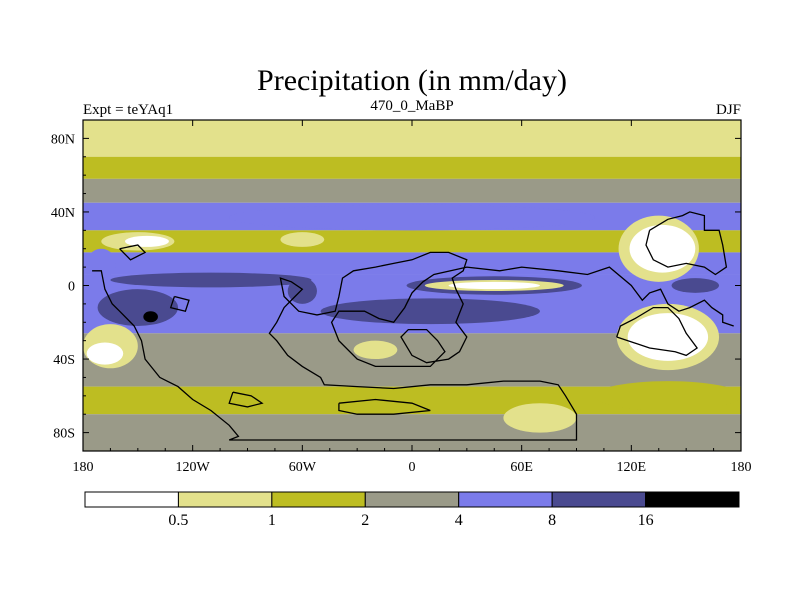  What do you see at coordinates (63, 139) in the screenshot?
I see `y-tick-label: 80N` at bounding box center [63, 139].